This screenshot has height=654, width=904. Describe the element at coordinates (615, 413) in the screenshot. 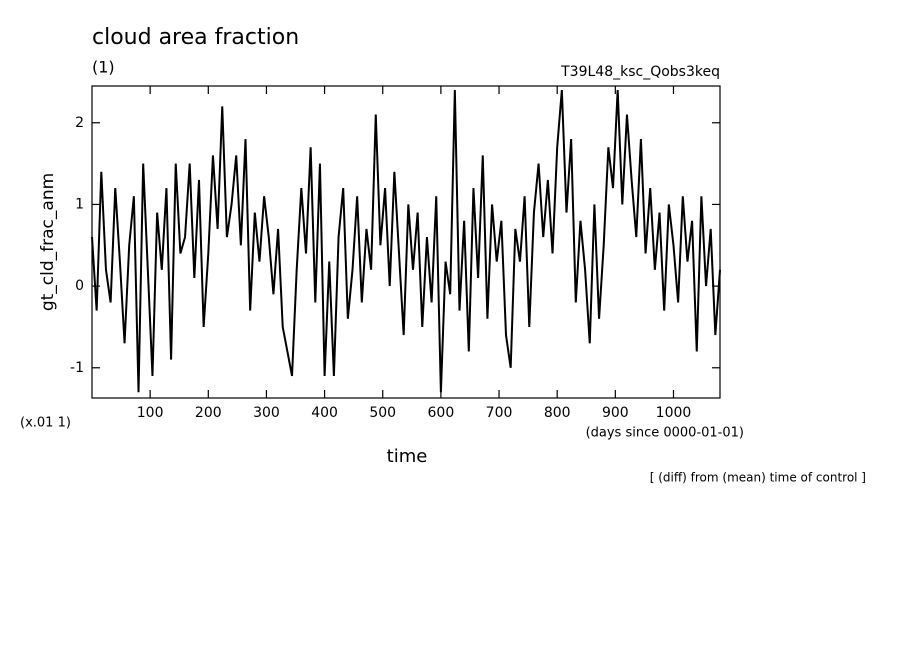

I see `x-tick-label: 900` at that location.